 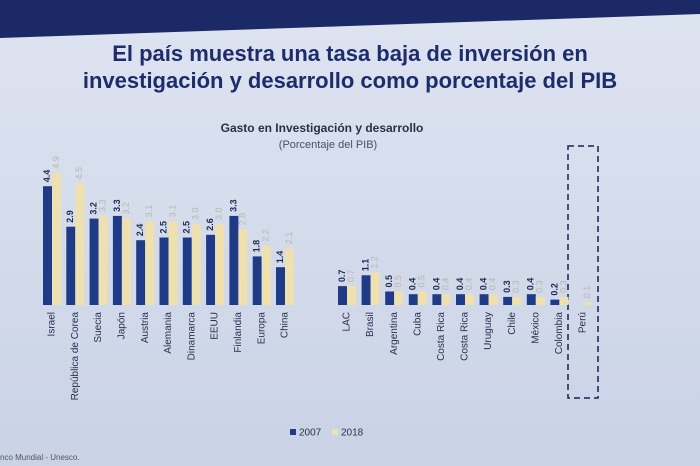 I want to click on value-label: 0.7, so click(x=342, y=276).